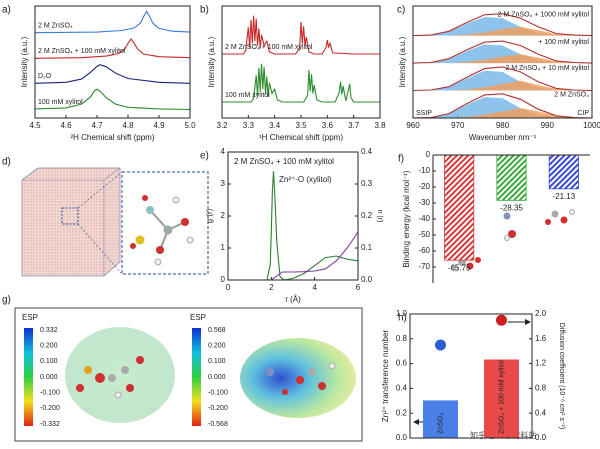  Describe the element at coordinates (50, 408) in the screenshot. I see `colorbar-tick-label: -0.200` at that location.